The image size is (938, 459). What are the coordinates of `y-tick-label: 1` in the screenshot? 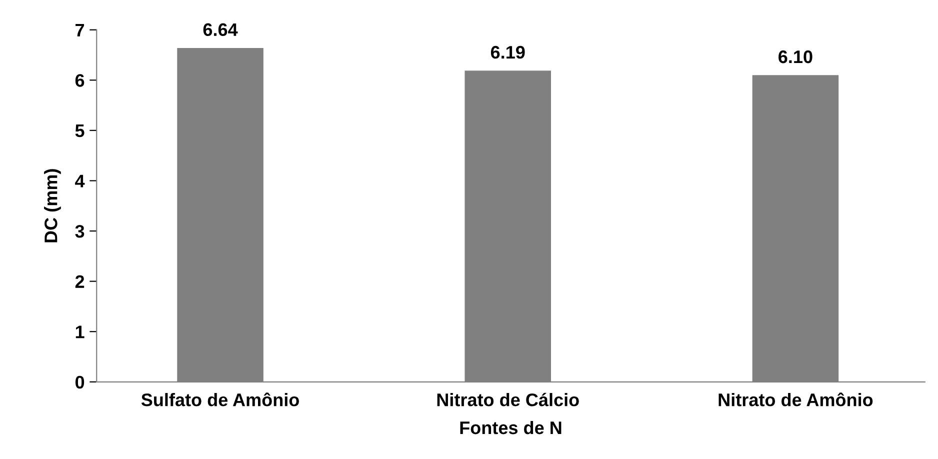 It's located at (80, 332).